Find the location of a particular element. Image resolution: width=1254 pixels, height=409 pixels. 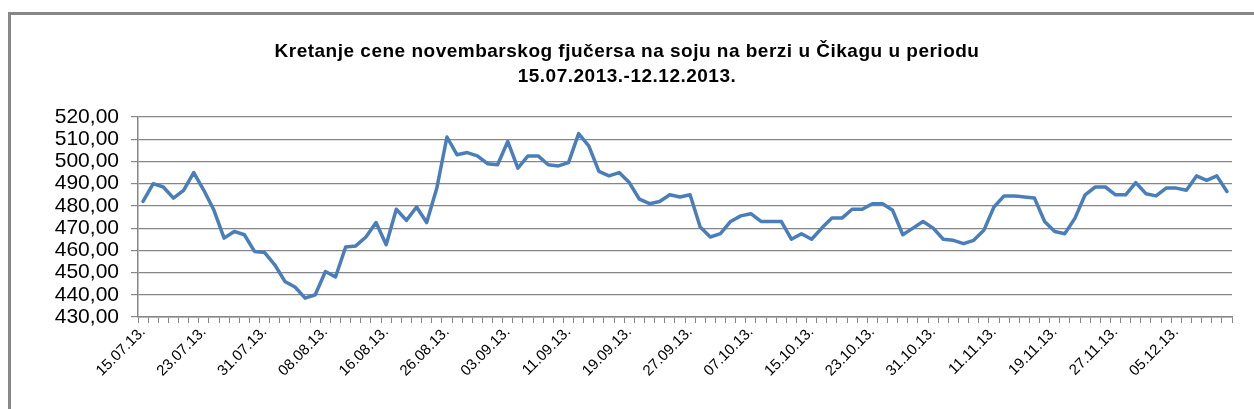

y-tick-label: 450,00 is located at coordinates (86, 271).